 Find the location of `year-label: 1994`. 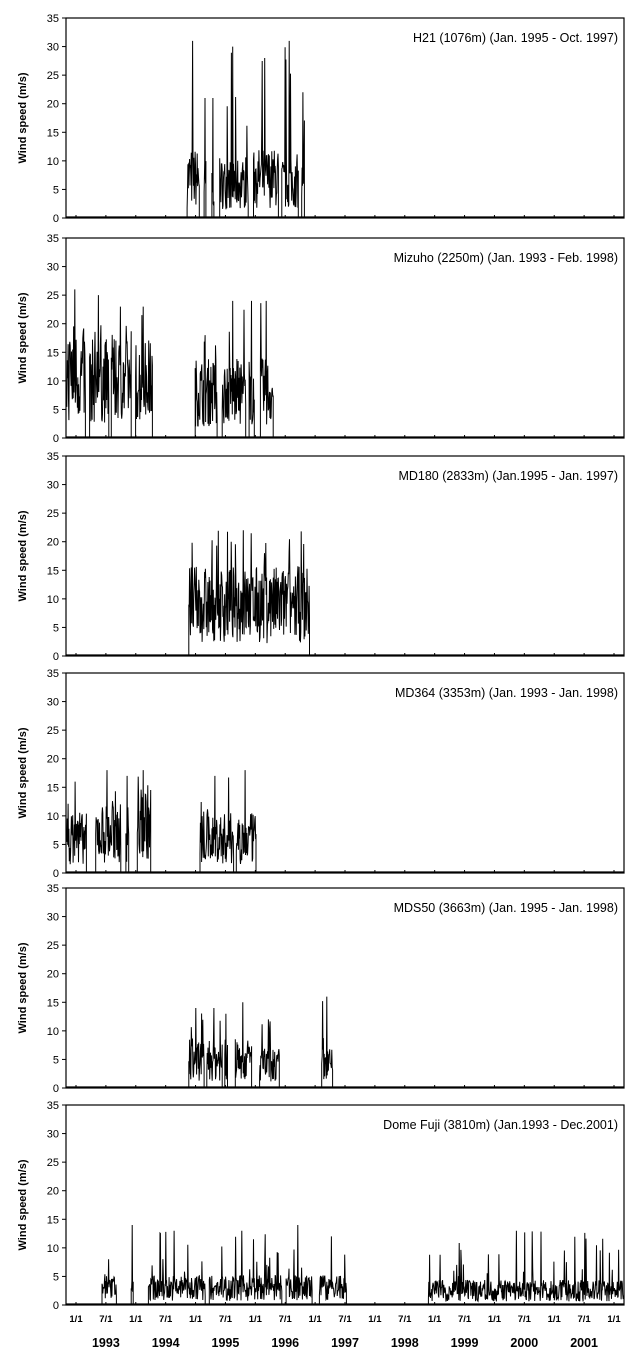

year-label: 1994 is located at coordinates (166, 1343).